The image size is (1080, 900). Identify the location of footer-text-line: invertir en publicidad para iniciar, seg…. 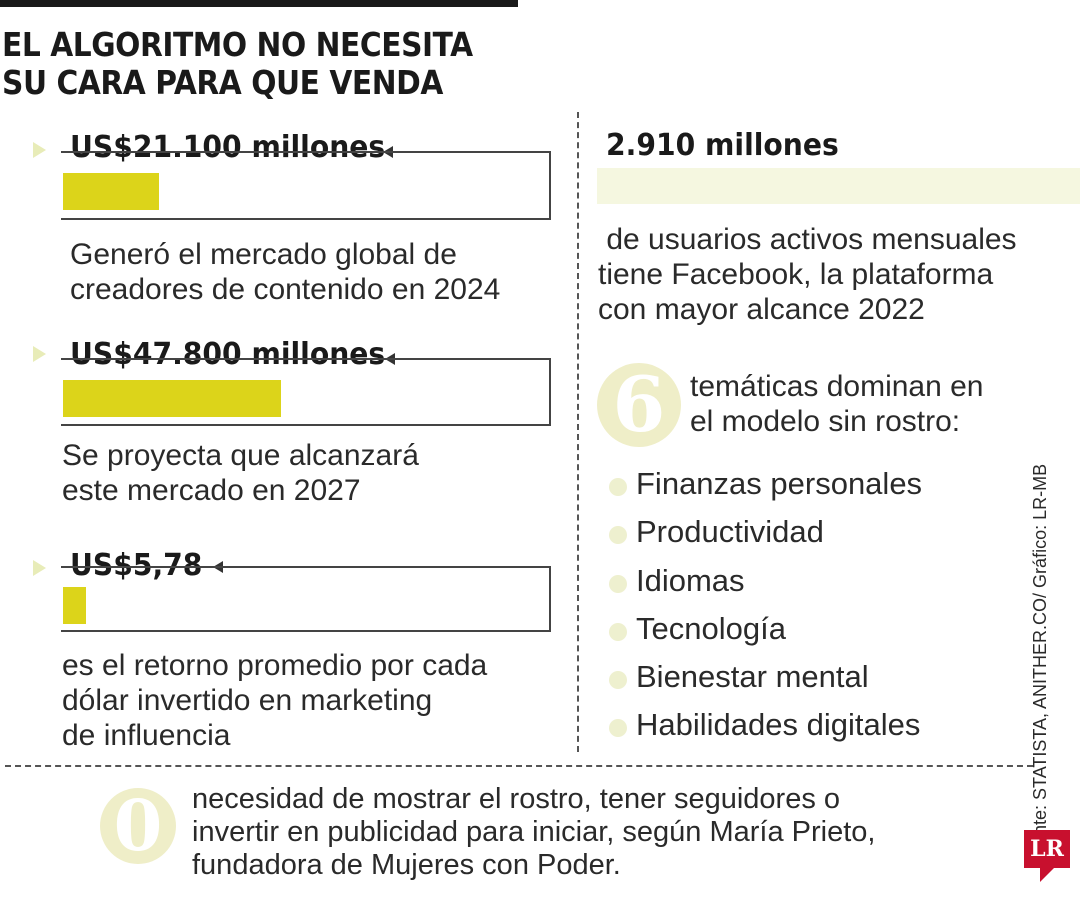
(534, 832).